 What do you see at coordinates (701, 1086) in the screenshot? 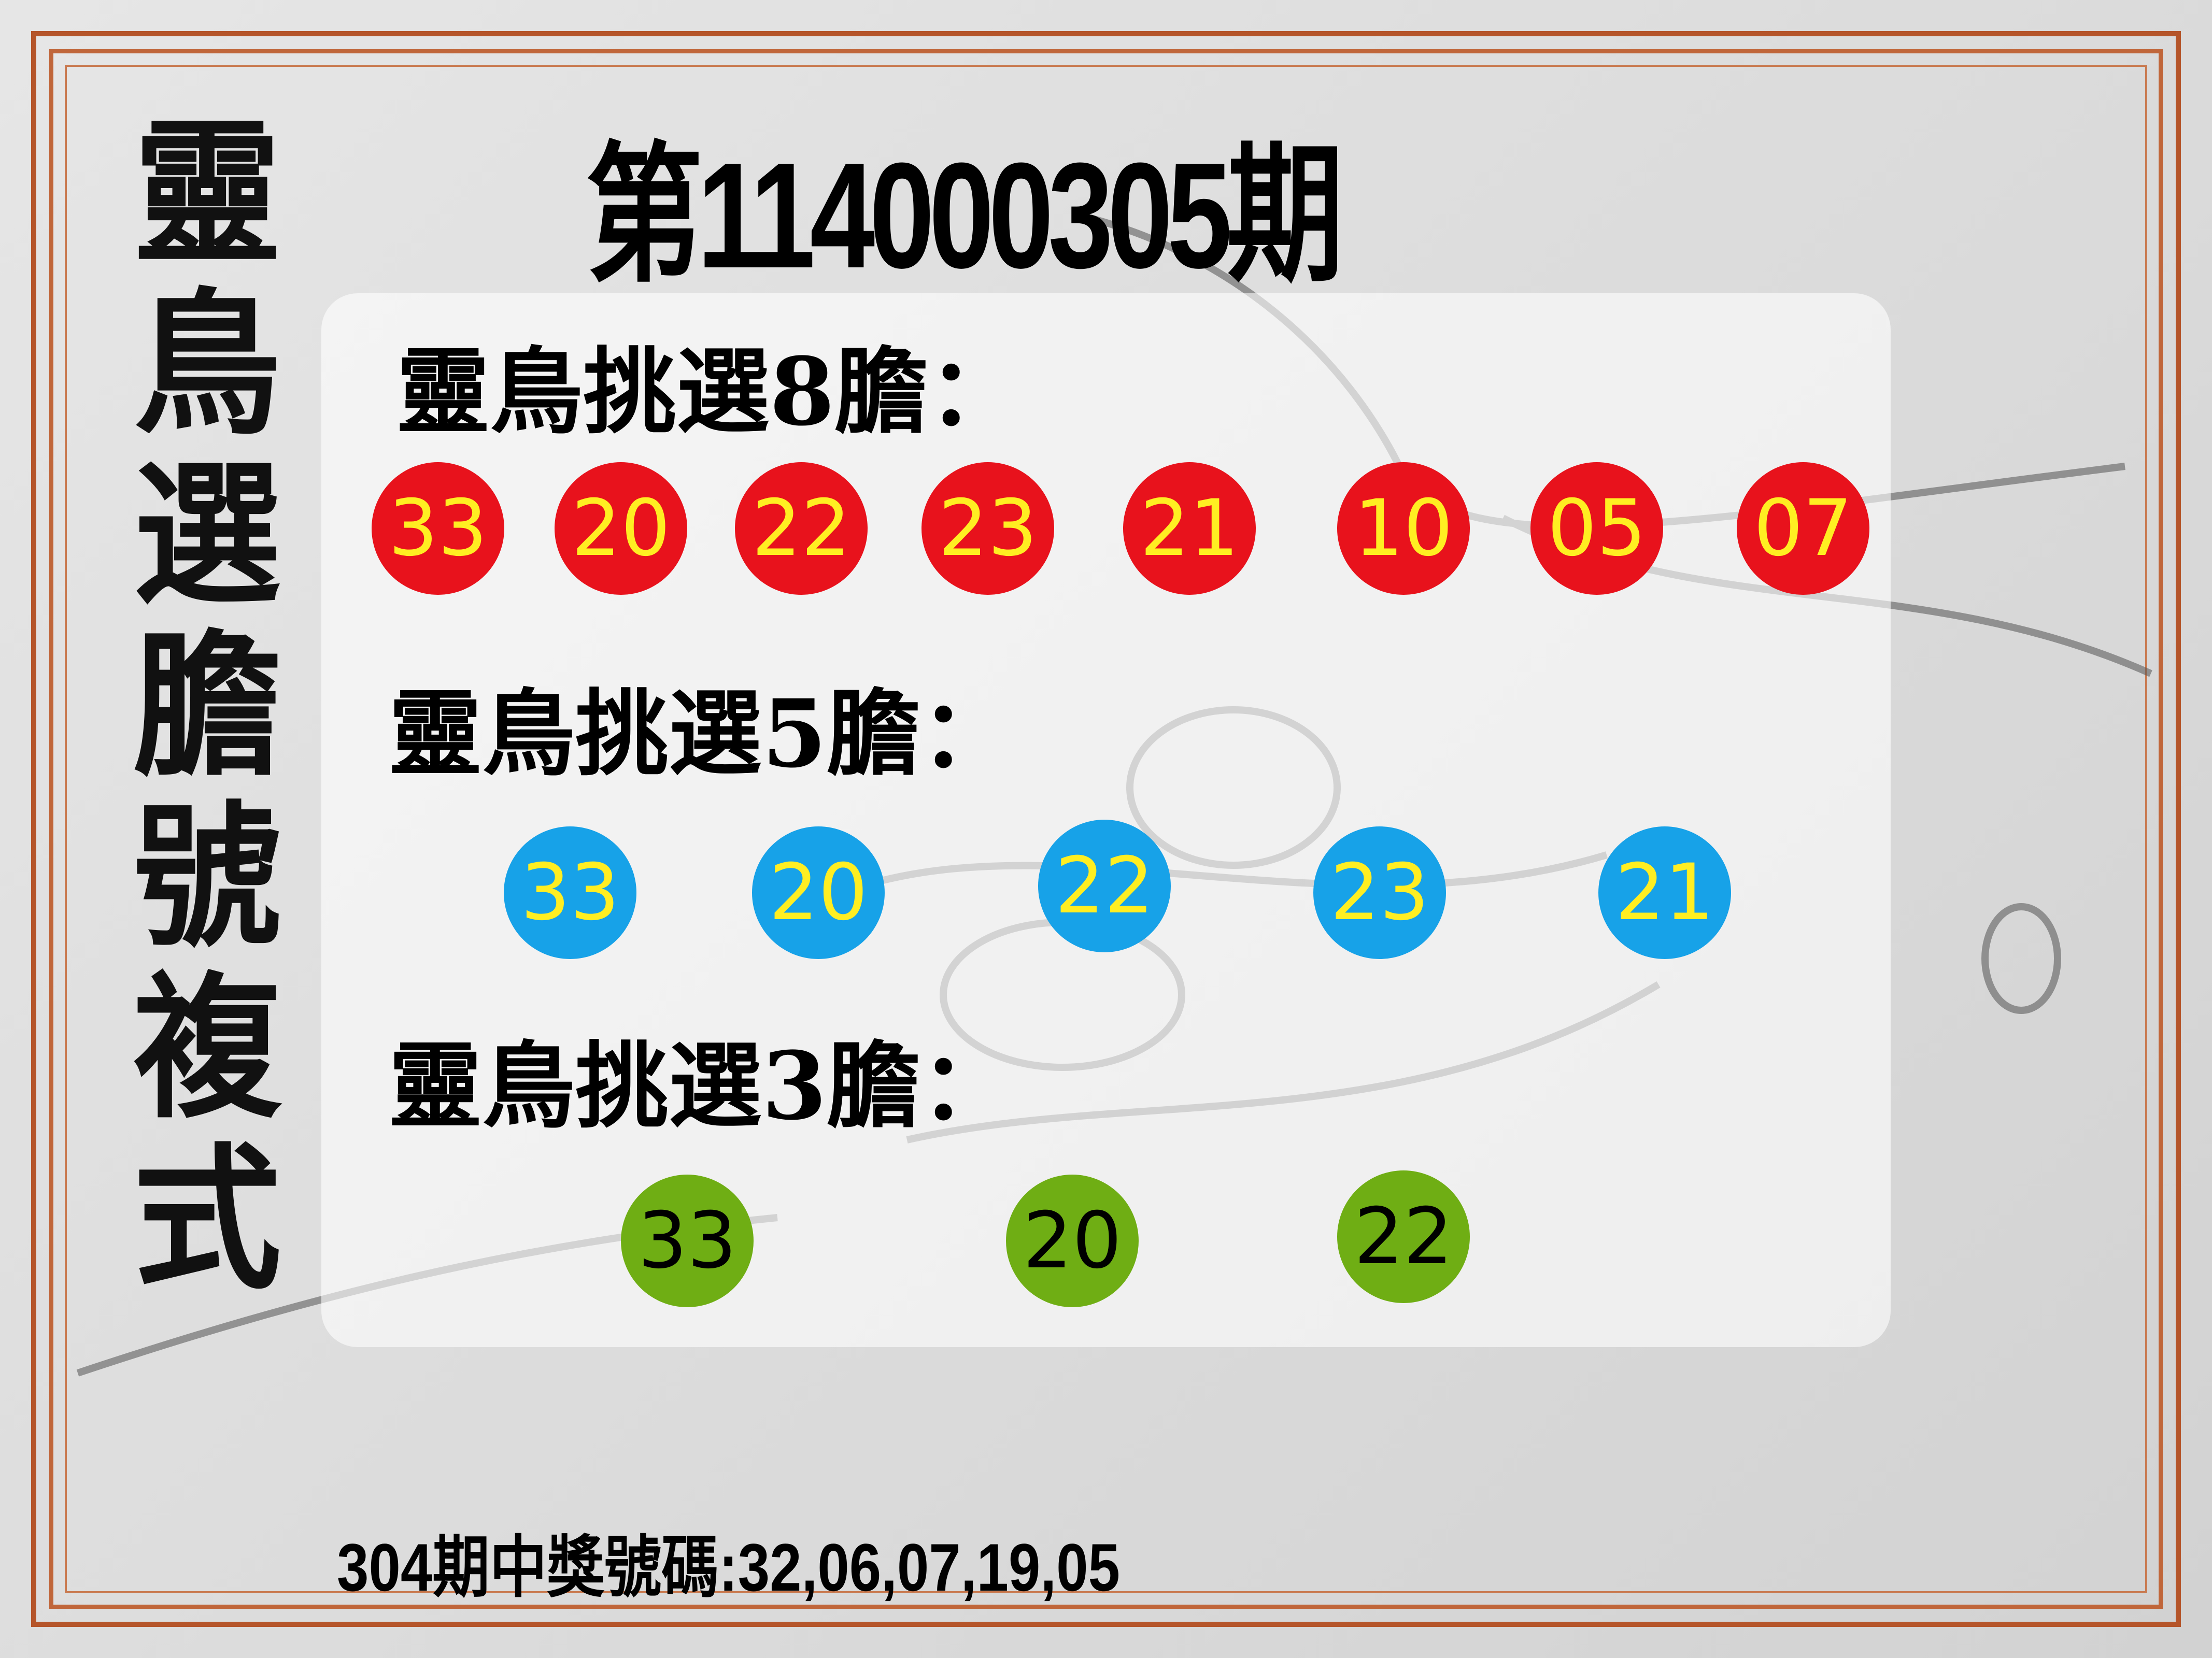
I see `heading-3-picks: 靈鳥挑選3膽：` at bounding box center [701, 1086].